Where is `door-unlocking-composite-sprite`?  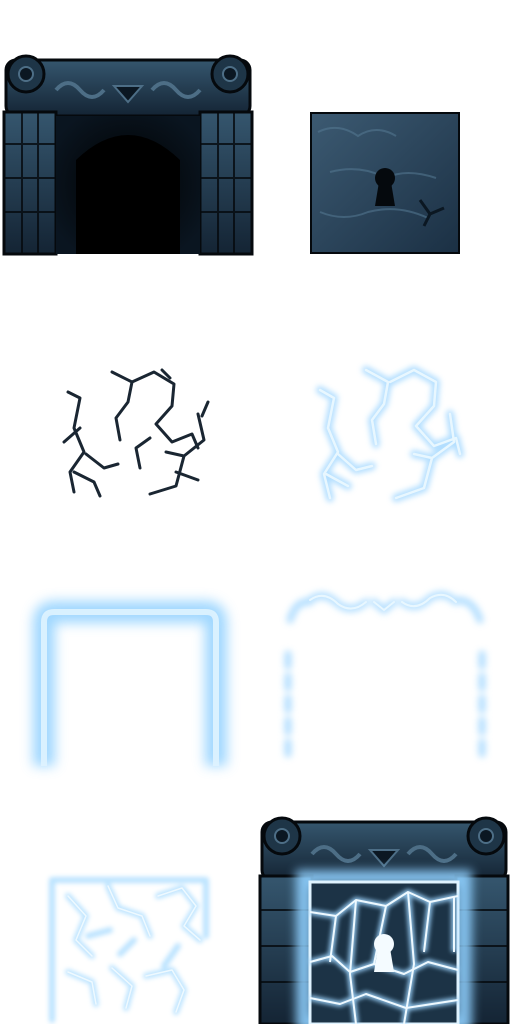
door-unlocking-composite-sprite is located at coordinates (384, 920).